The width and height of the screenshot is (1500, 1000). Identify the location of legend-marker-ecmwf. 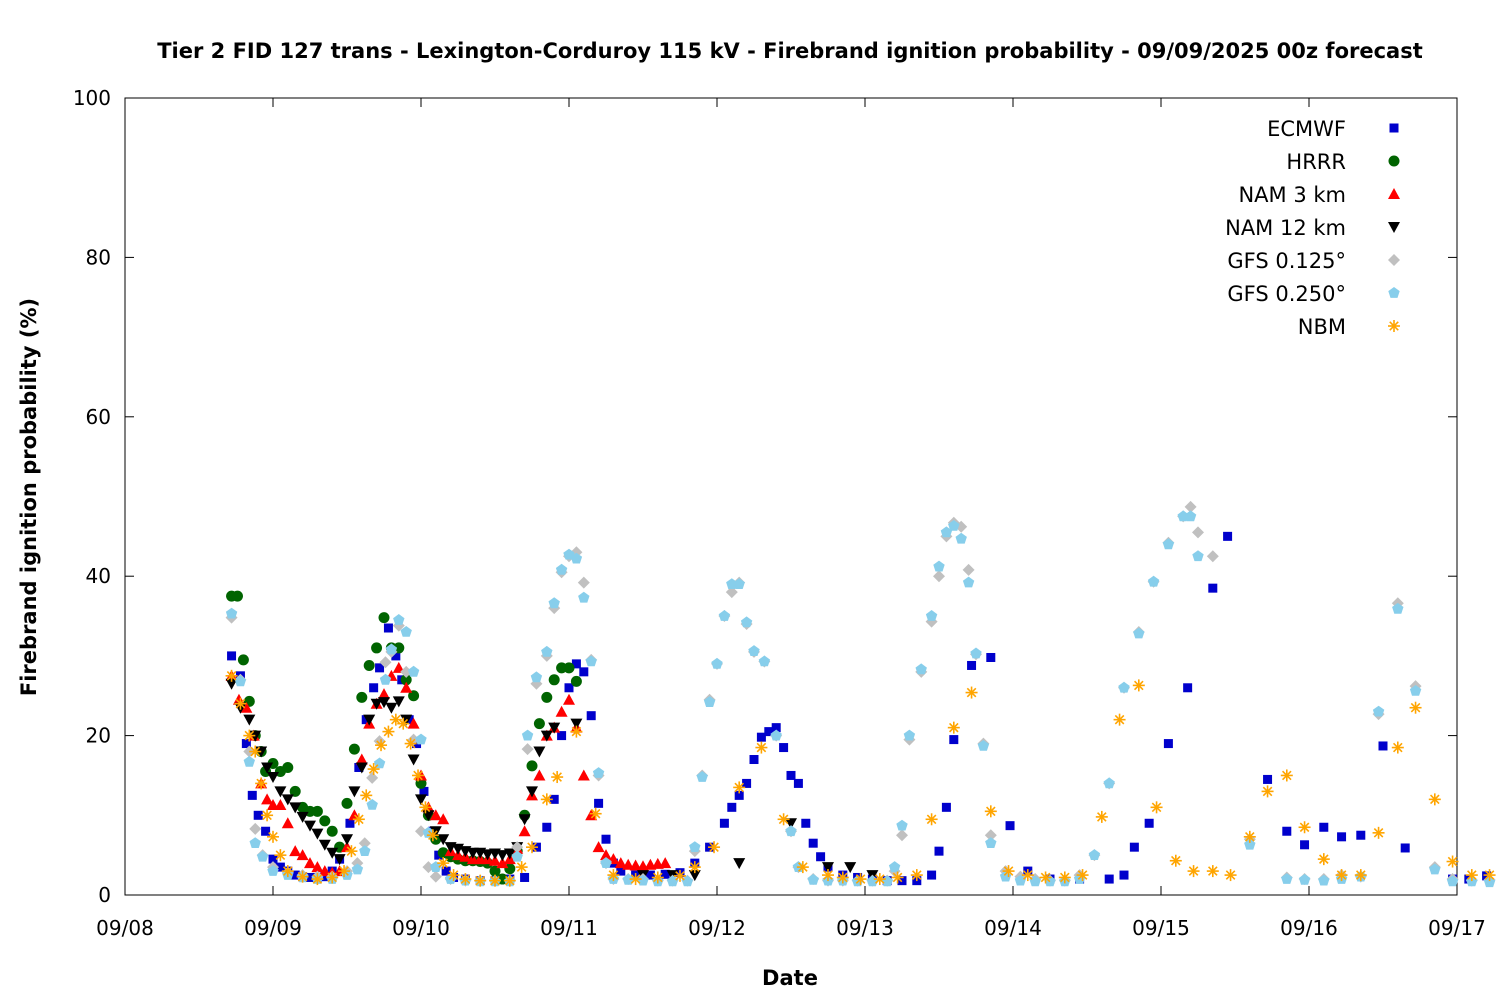
(1394, 128).